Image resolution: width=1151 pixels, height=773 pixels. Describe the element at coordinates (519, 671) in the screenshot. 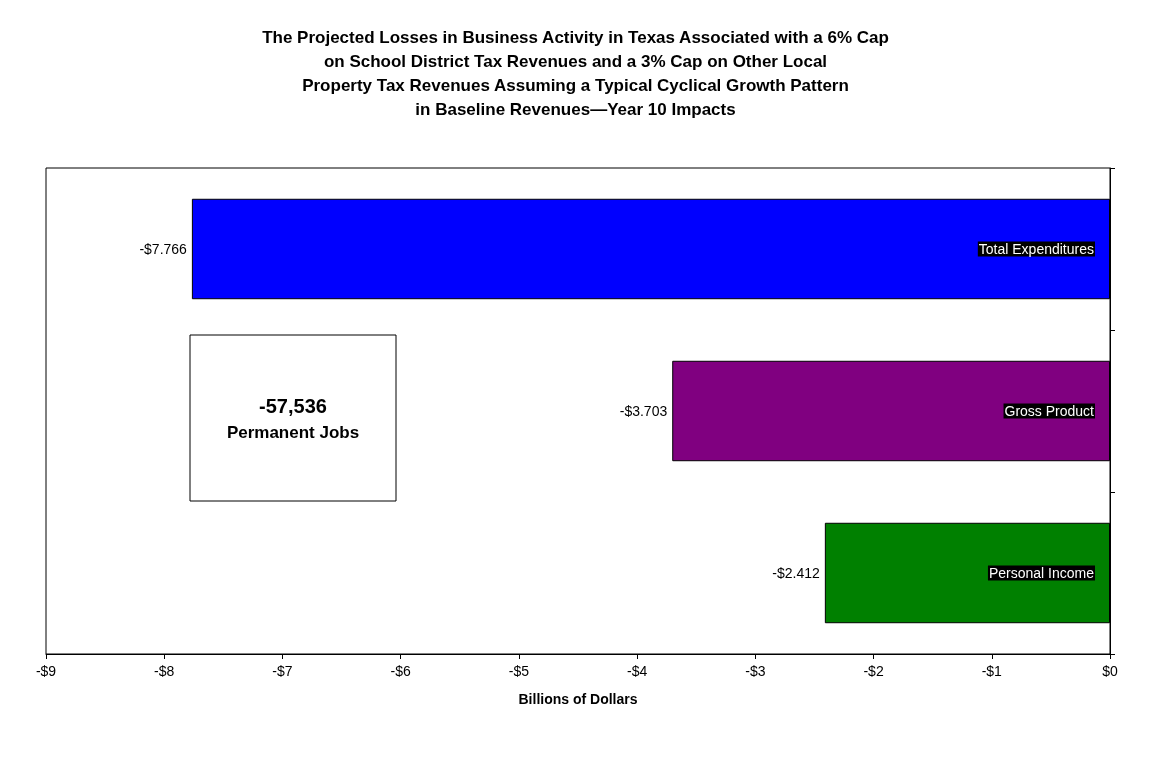

I see `x-tick-label: -$5` at that location.